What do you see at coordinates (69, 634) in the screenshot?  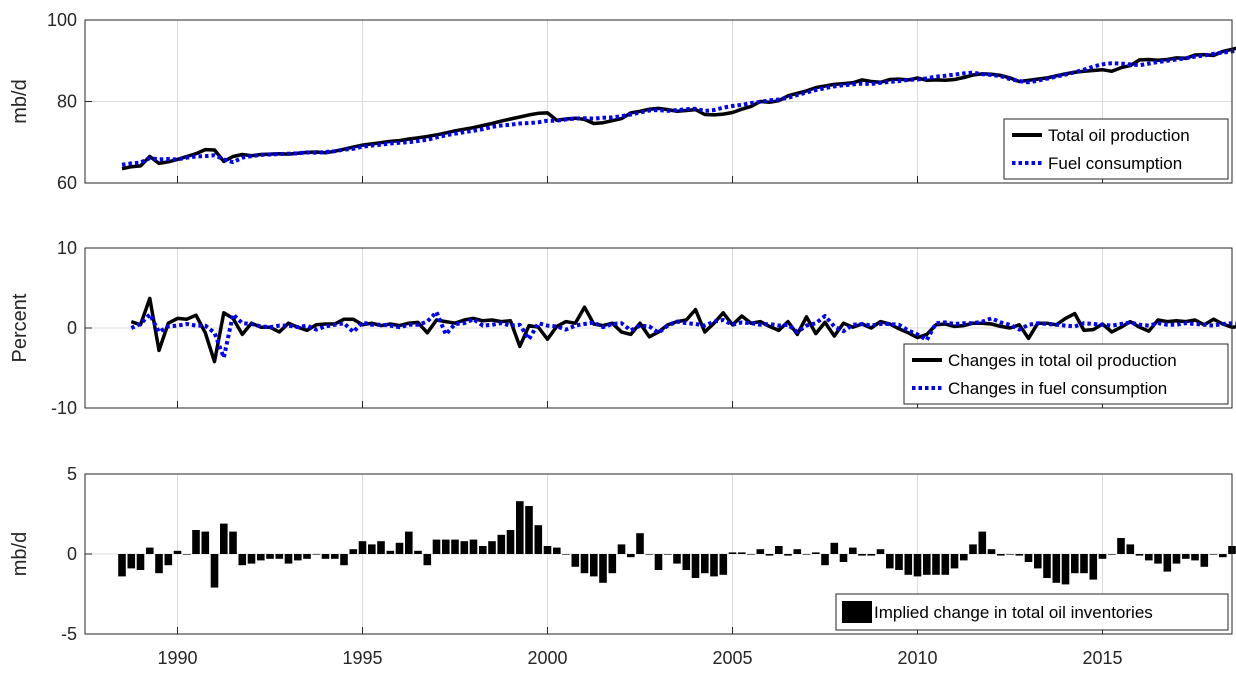 I see `y-tick-label: -5` at bounding box center [69, 634].